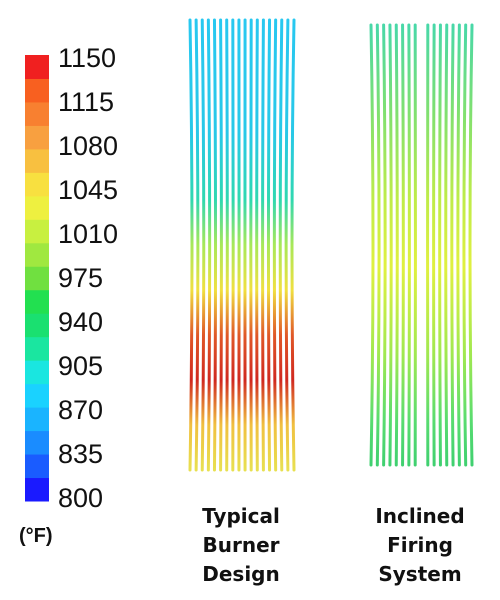 The image size is (500, 600). I want to click on legend-tick-label: 1150, so click(87, 58).